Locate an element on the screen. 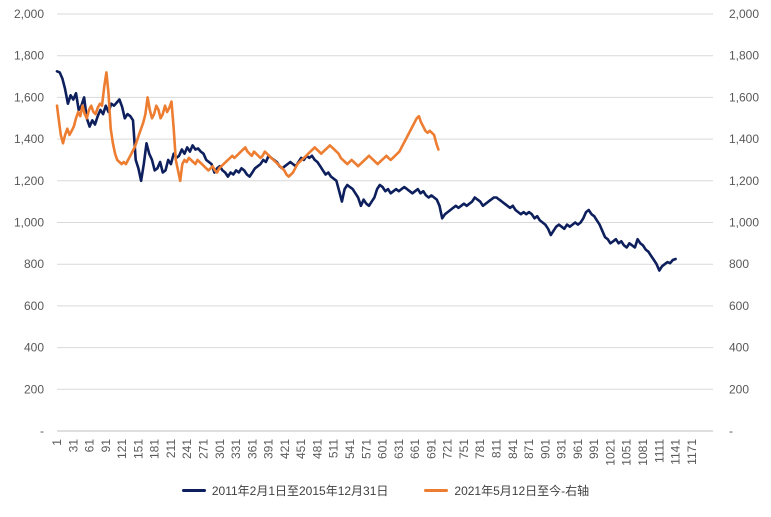  x-tick-label: 121 is located at coordinates (122, 449).